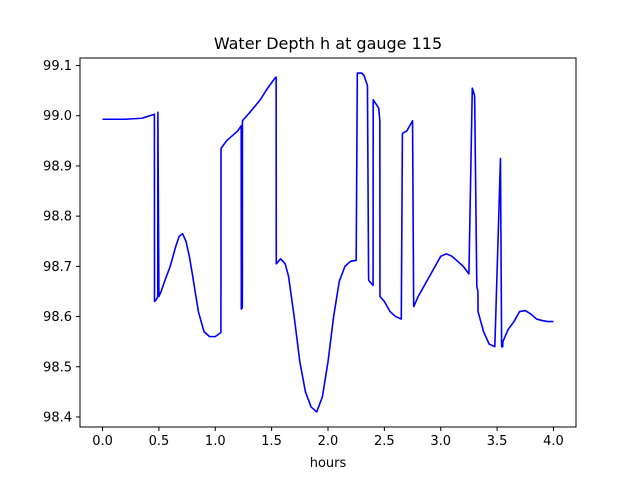  What do you see at coordinates (57, 166) in the screenshot?
I see `y-tick-label: 98.9` at bounding box center [57, 166].